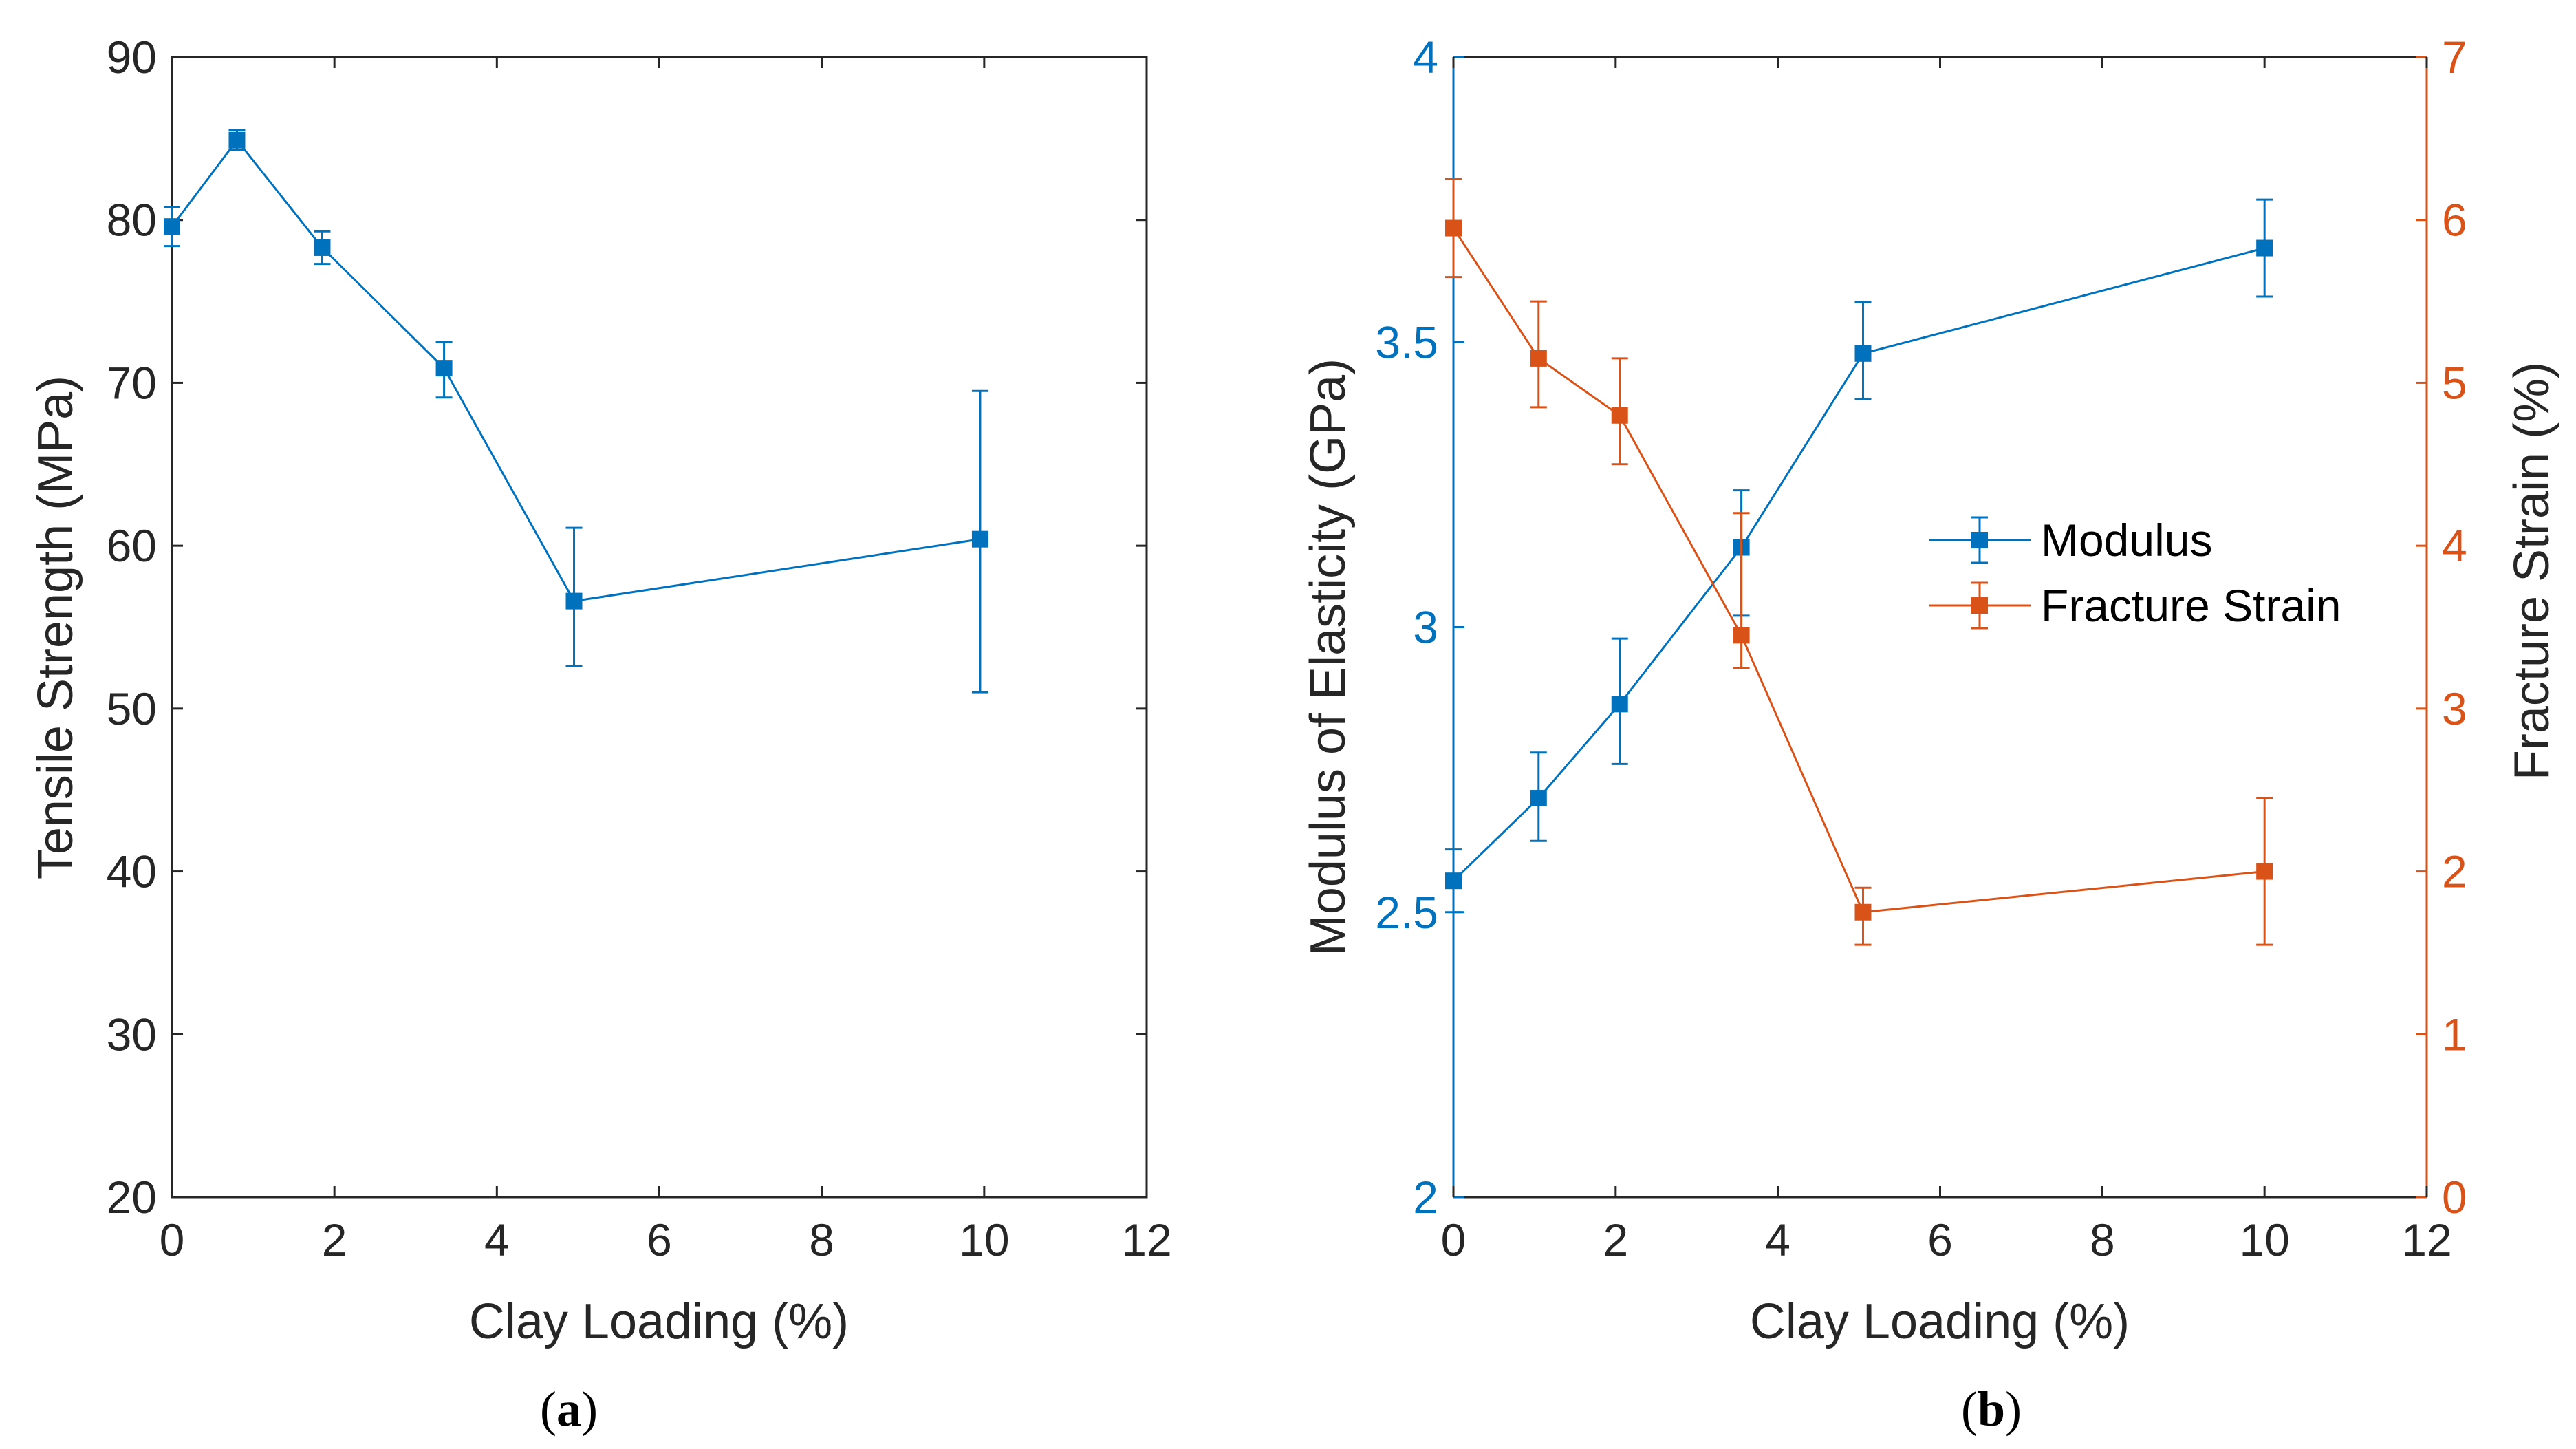  What do you see at coordinates (132, 1197) in the screenshot?
I see `panel-a-y-tick-label: 20` at bounding box center [132, 1197].